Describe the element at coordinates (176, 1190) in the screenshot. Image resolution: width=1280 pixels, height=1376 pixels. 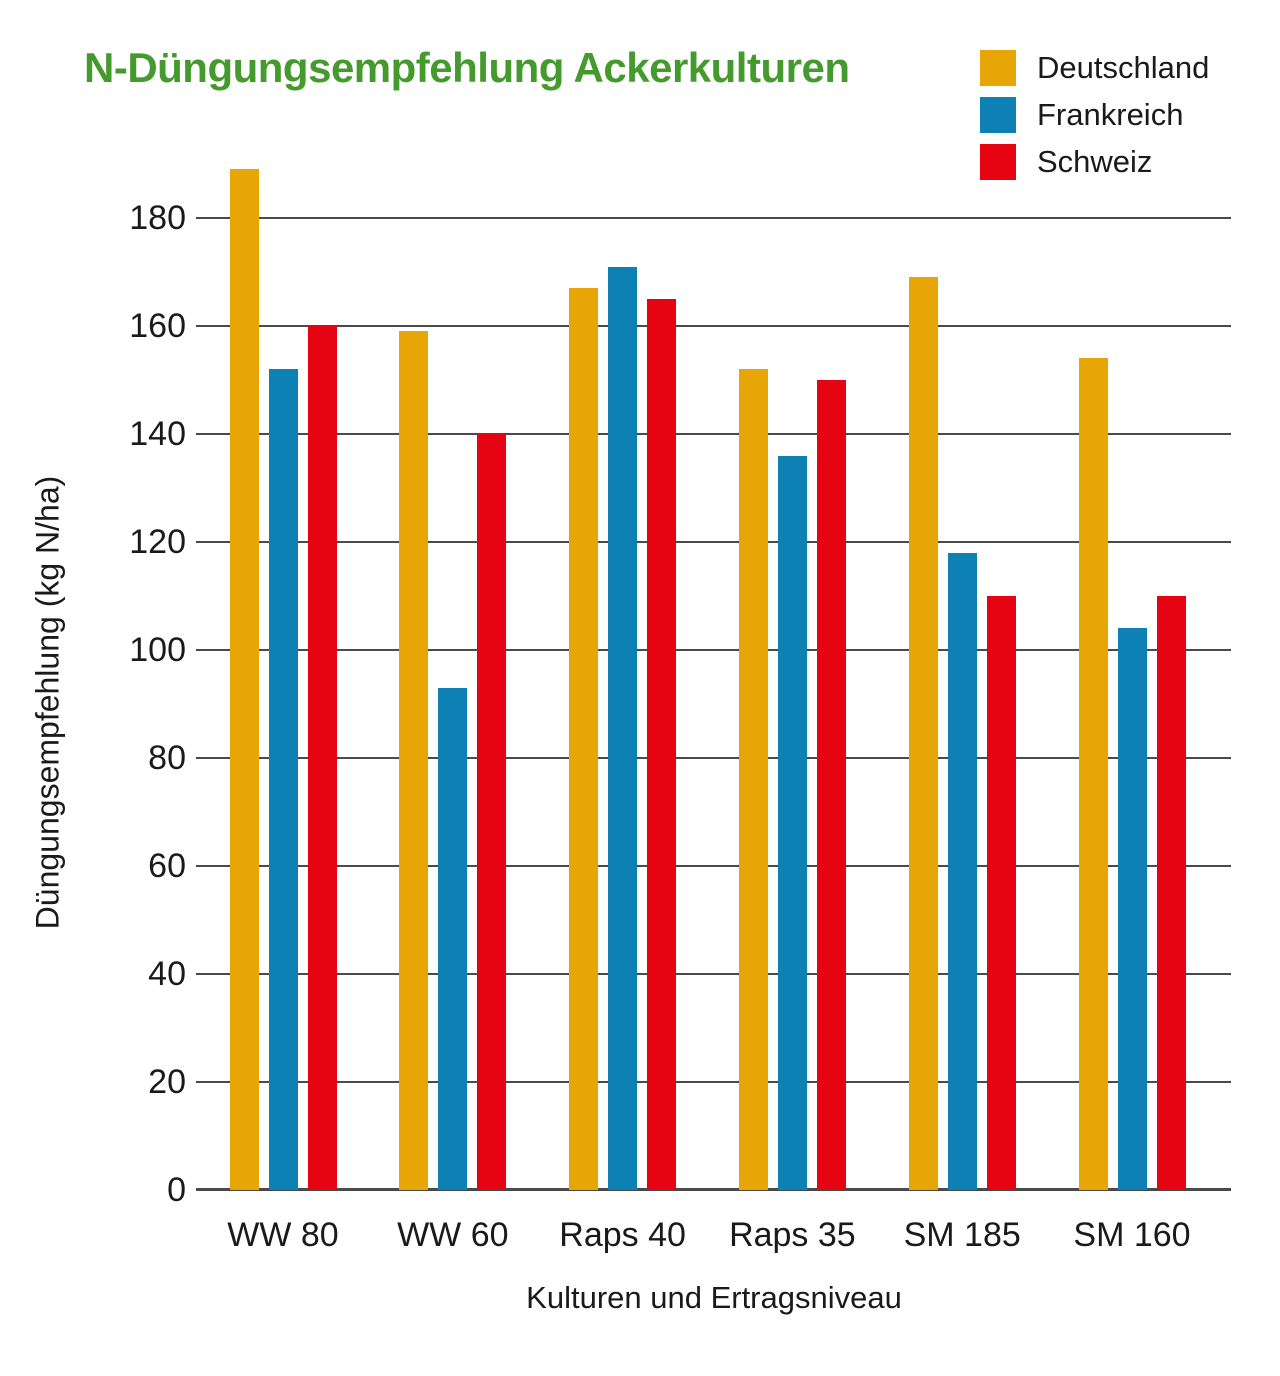
I see `y-tick-0: 0` at that location.